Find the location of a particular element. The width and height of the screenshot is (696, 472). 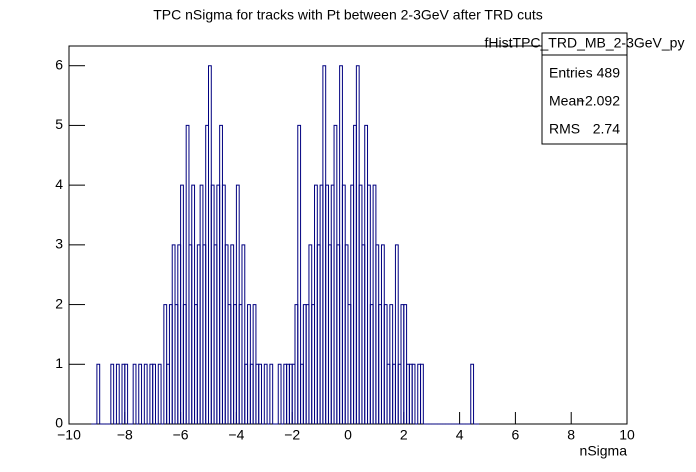

x-tick-label: 0 is located at coordinates (348, 435).